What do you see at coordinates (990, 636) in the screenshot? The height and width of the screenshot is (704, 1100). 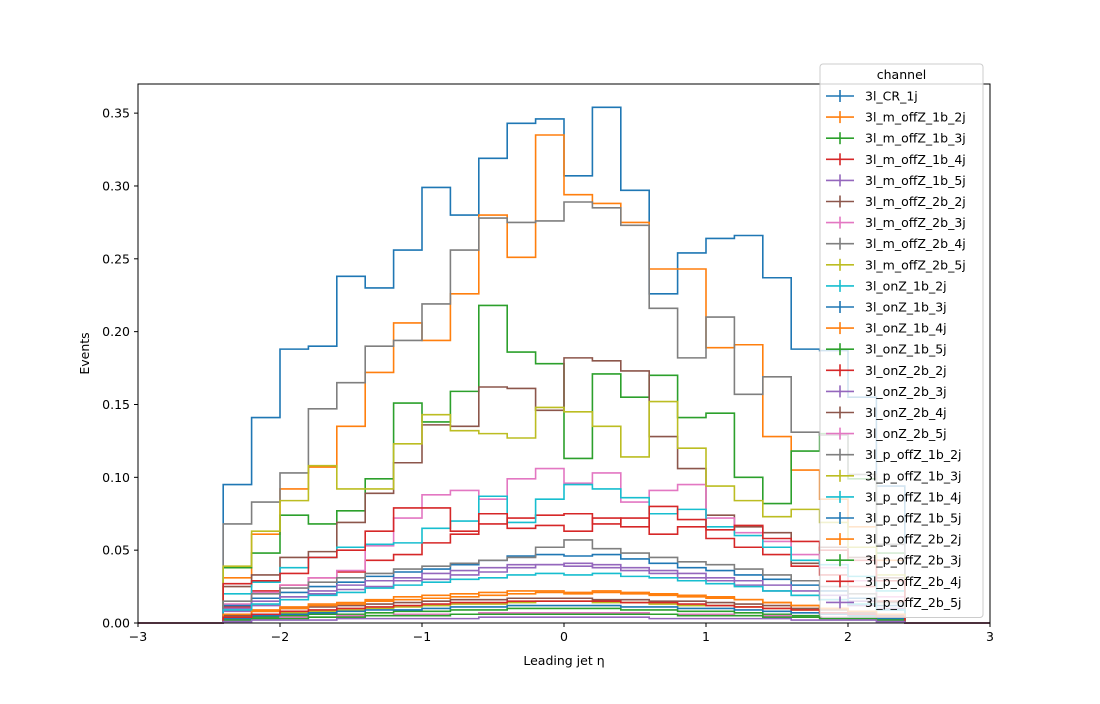 I see `x-tick-label: 3` at bounding box center [990, 636].